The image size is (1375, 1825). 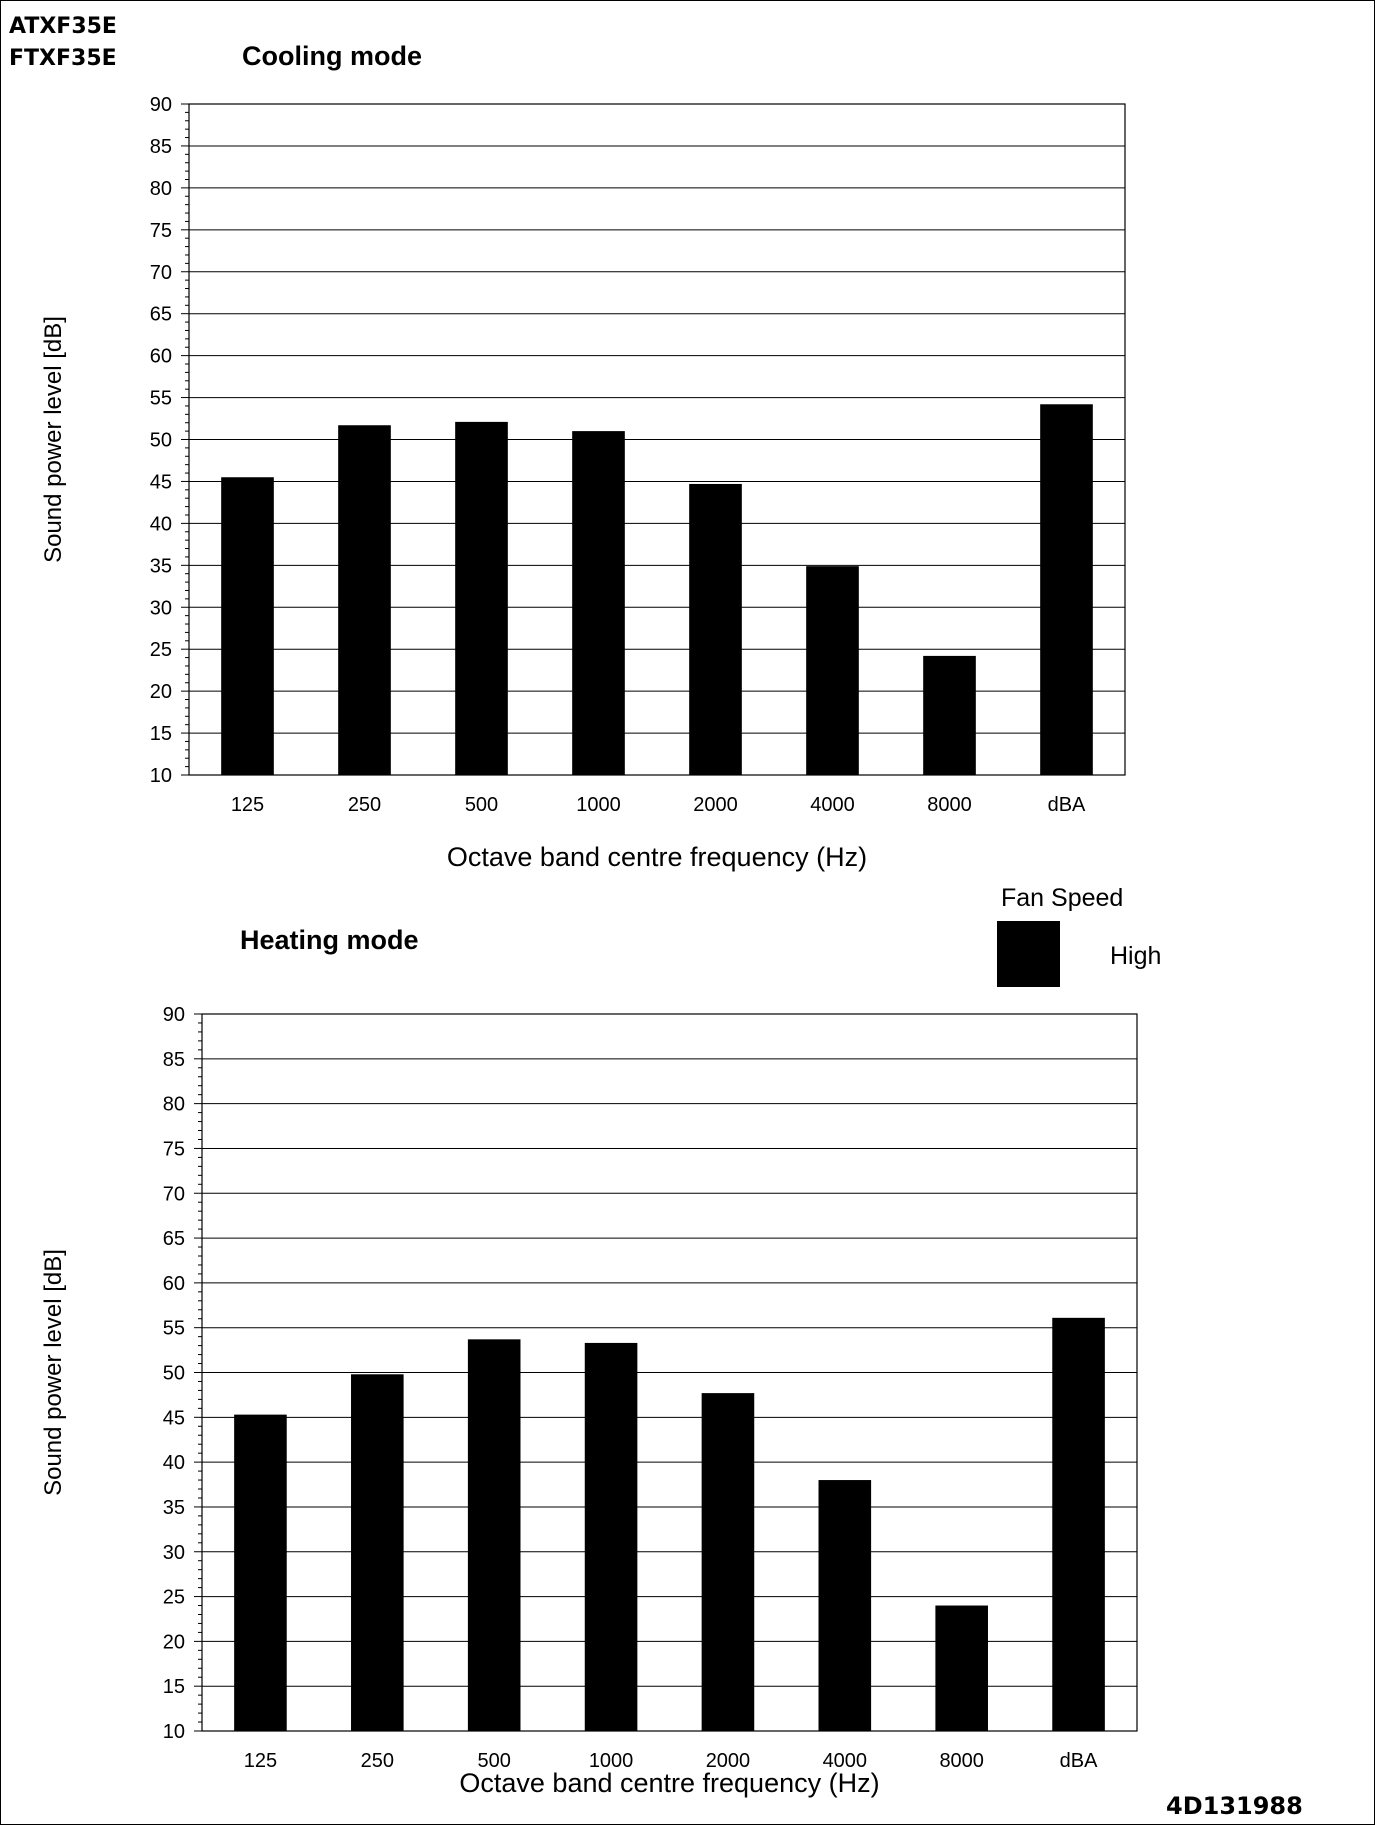 What do you see at coordinates (1062, 898) in the screenshot?
I see `legend-title: Fan Speed` at bounding box center [1062, 898].